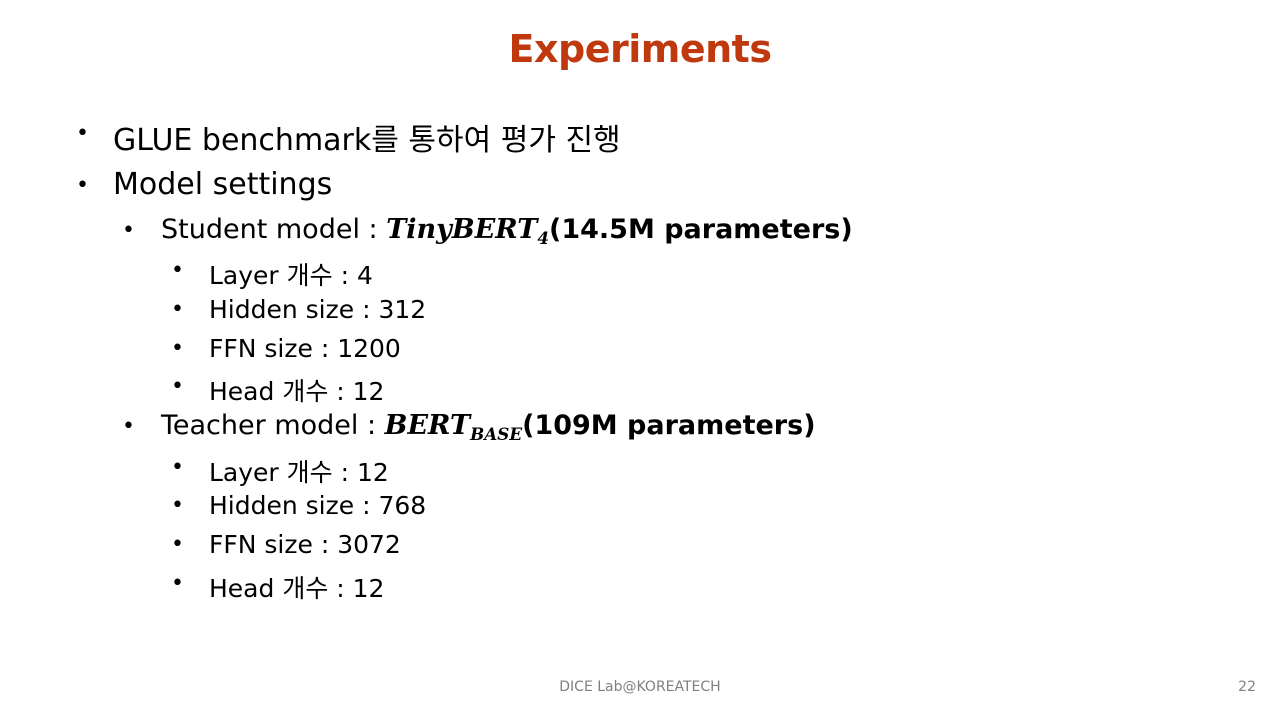 This screenshot has height=720, width=1280. What do you see at coordinates (318, 309) in the screenshot?
I see `bullet-text: Hidden size : 312` at bounding box center [318, 309].